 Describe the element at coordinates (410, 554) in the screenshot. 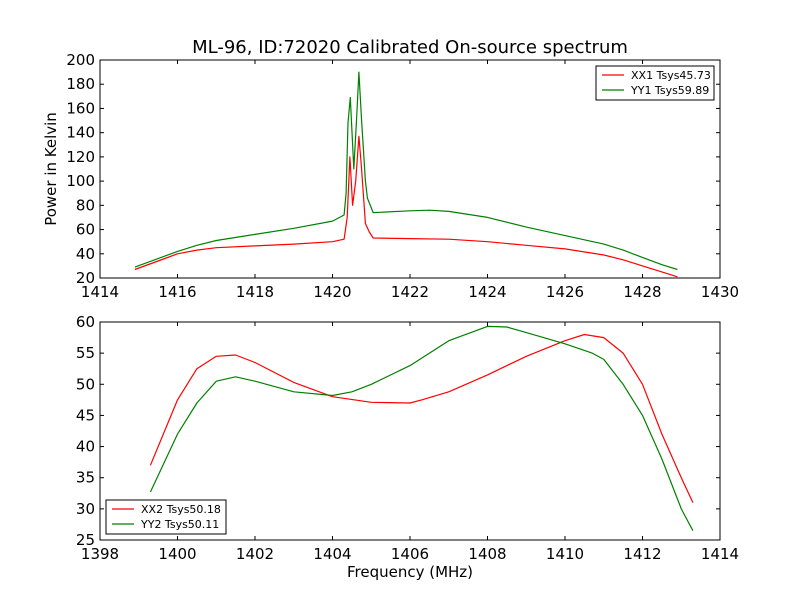

I see `x-tick-label: 1406` at that location.